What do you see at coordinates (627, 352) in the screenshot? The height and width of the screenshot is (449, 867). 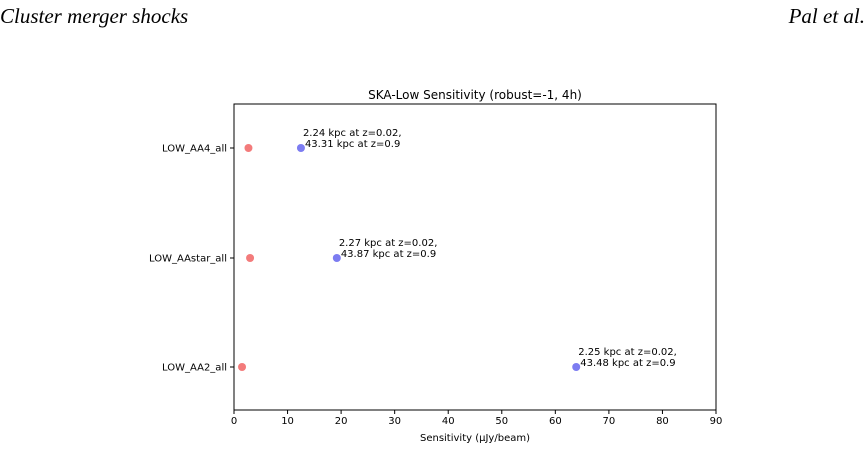 I see `annotation-line: 2.25 kpc at z=0.02,` at bounding box center [627, 352].